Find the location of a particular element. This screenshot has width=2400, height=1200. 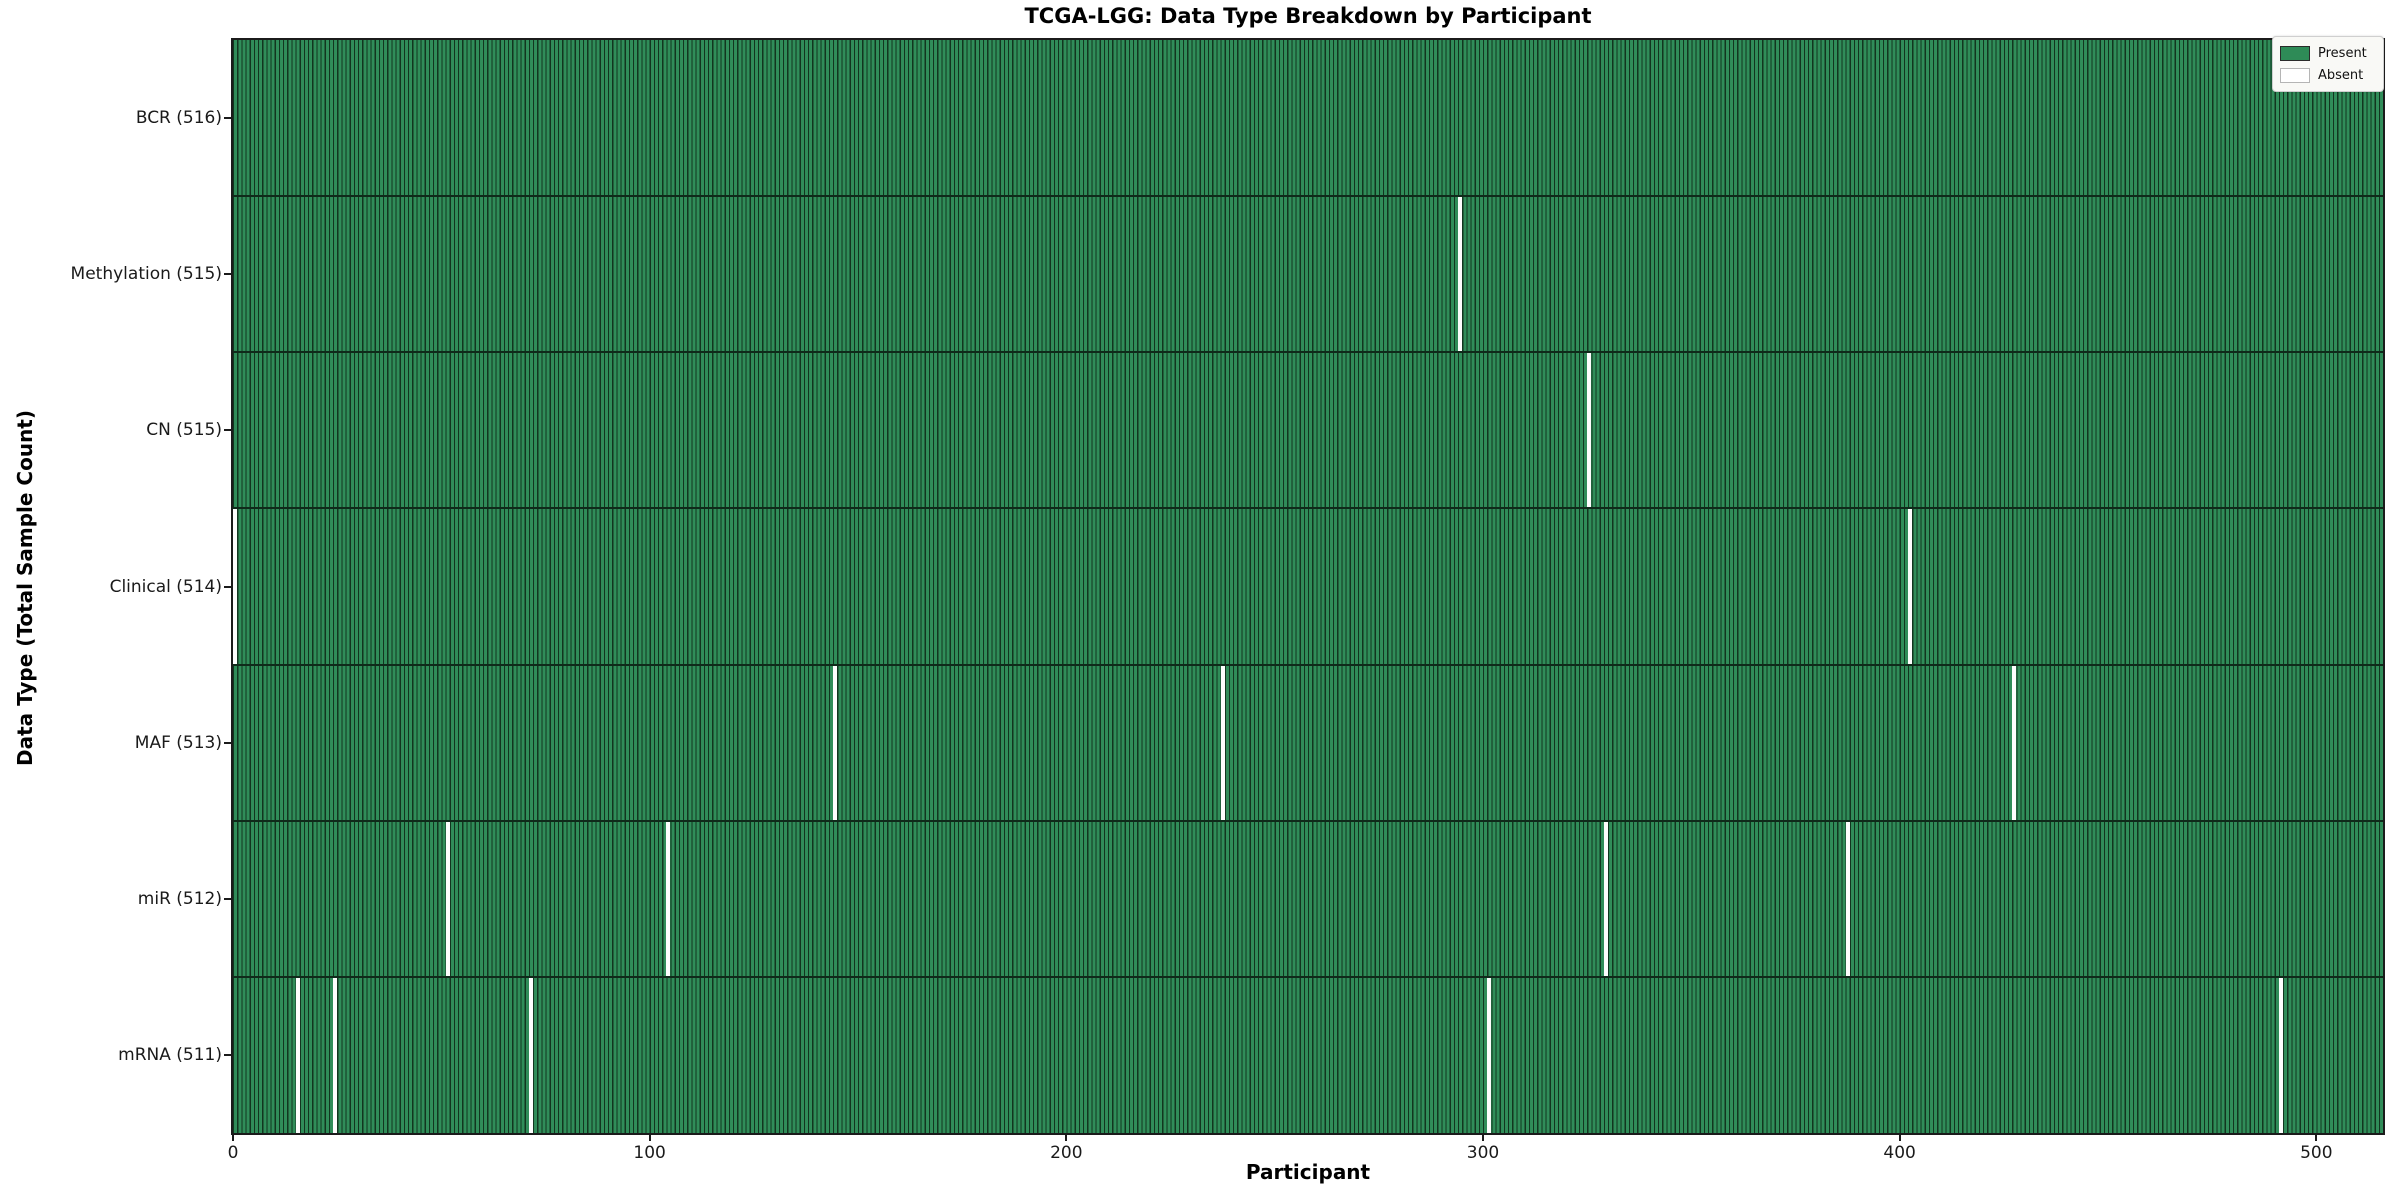

y-tick-label-methylation: Methylation (515) is located at coordinates (146, 274).